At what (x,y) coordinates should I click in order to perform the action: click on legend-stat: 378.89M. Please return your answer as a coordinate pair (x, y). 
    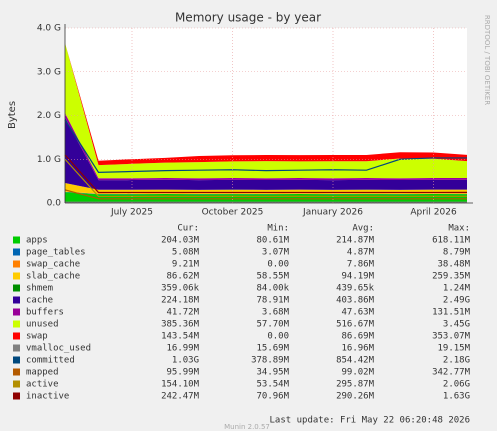
    Looking at the image, I should click on (270, 361).